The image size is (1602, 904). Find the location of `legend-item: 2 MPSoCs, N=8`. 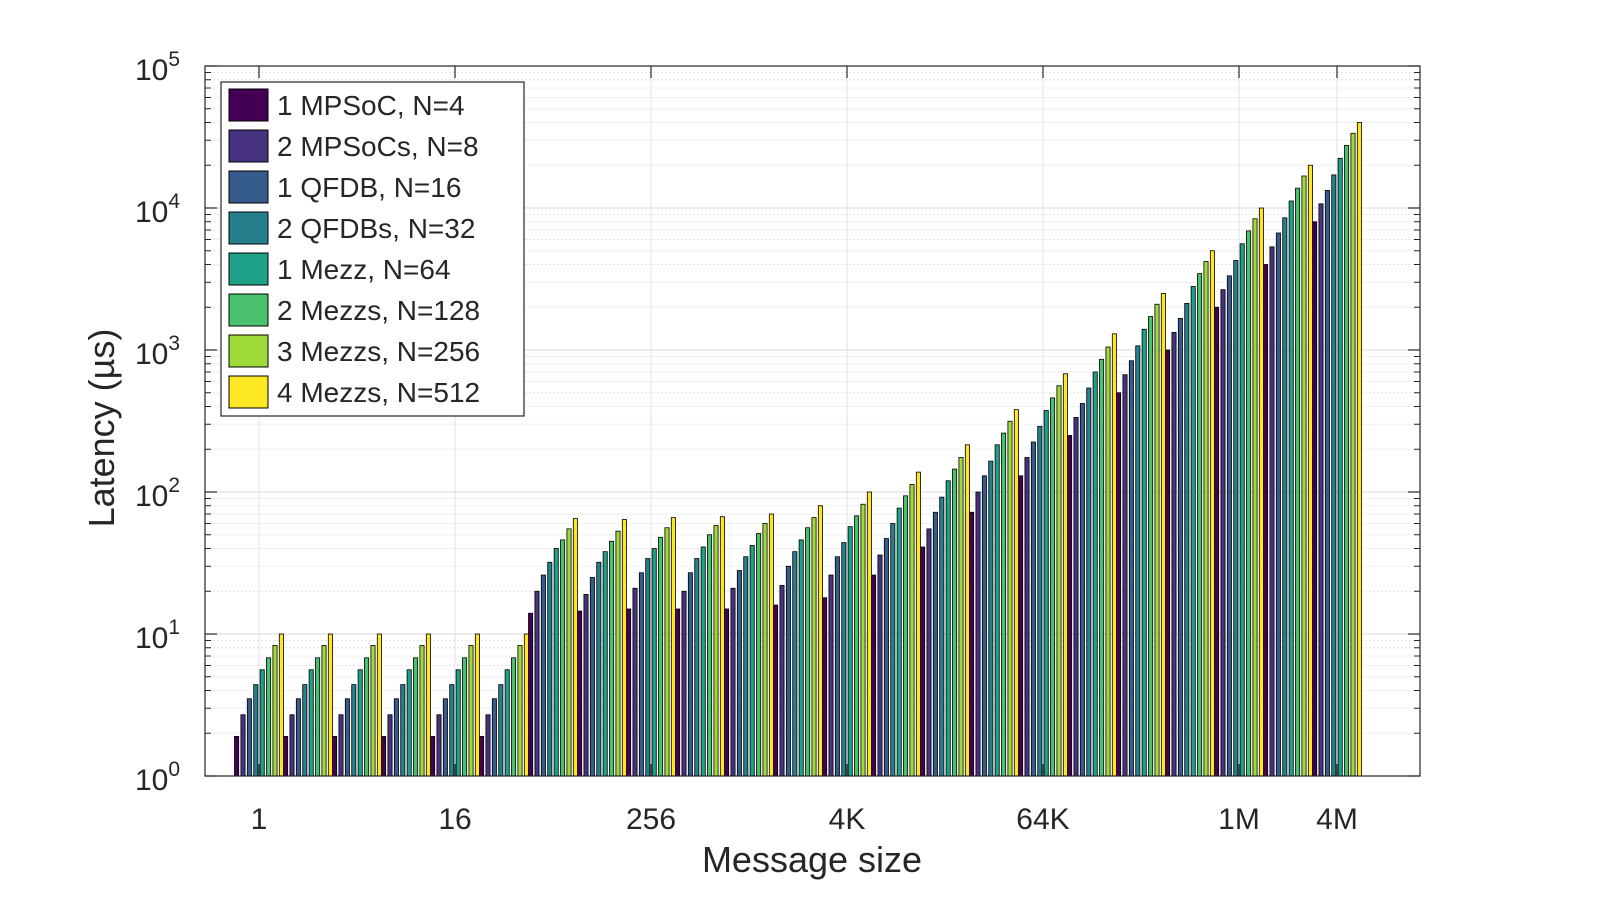

legend-item: 2 MPSoCs, N=8 is located at coordinates (353, 146).